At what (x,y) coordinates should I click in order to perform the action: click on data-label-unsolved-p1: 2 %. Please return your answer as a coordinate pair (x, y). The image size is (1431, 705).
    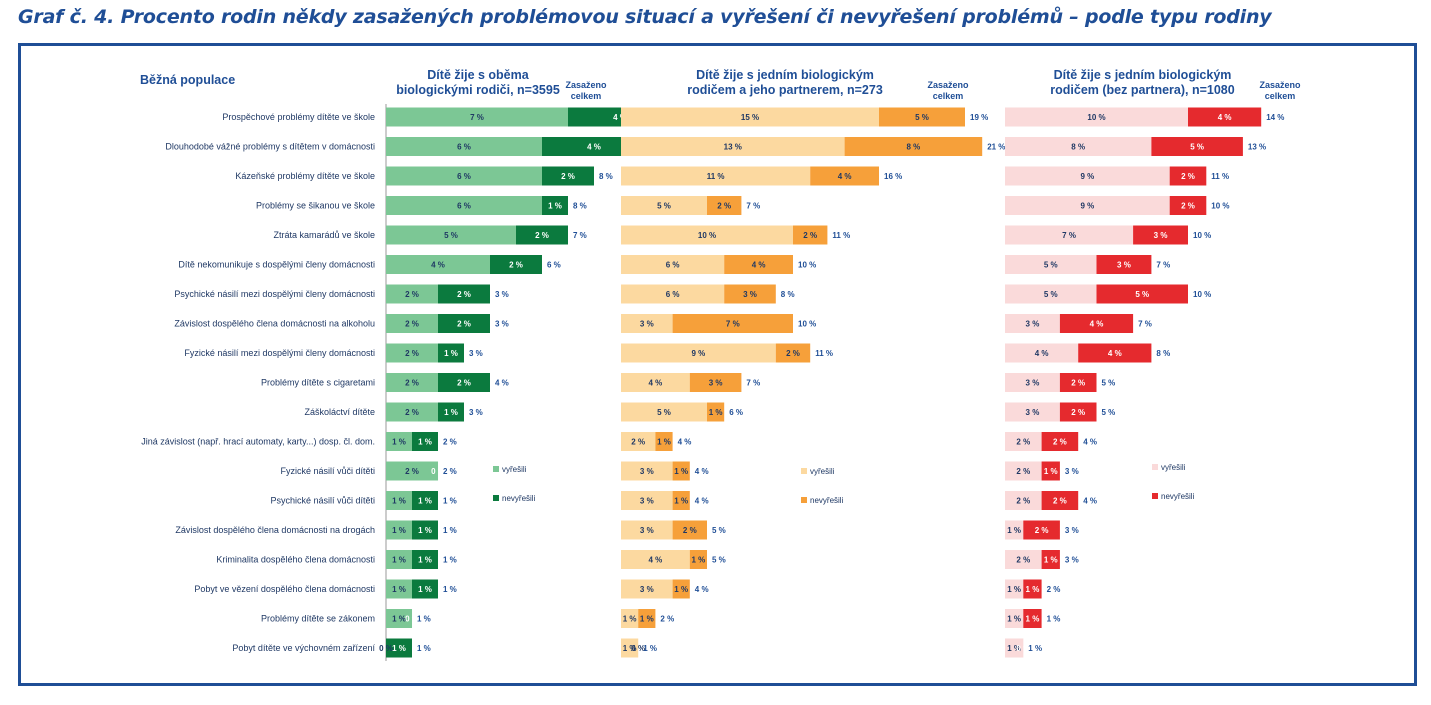
    Looking at the image, I should click on (464, 294).